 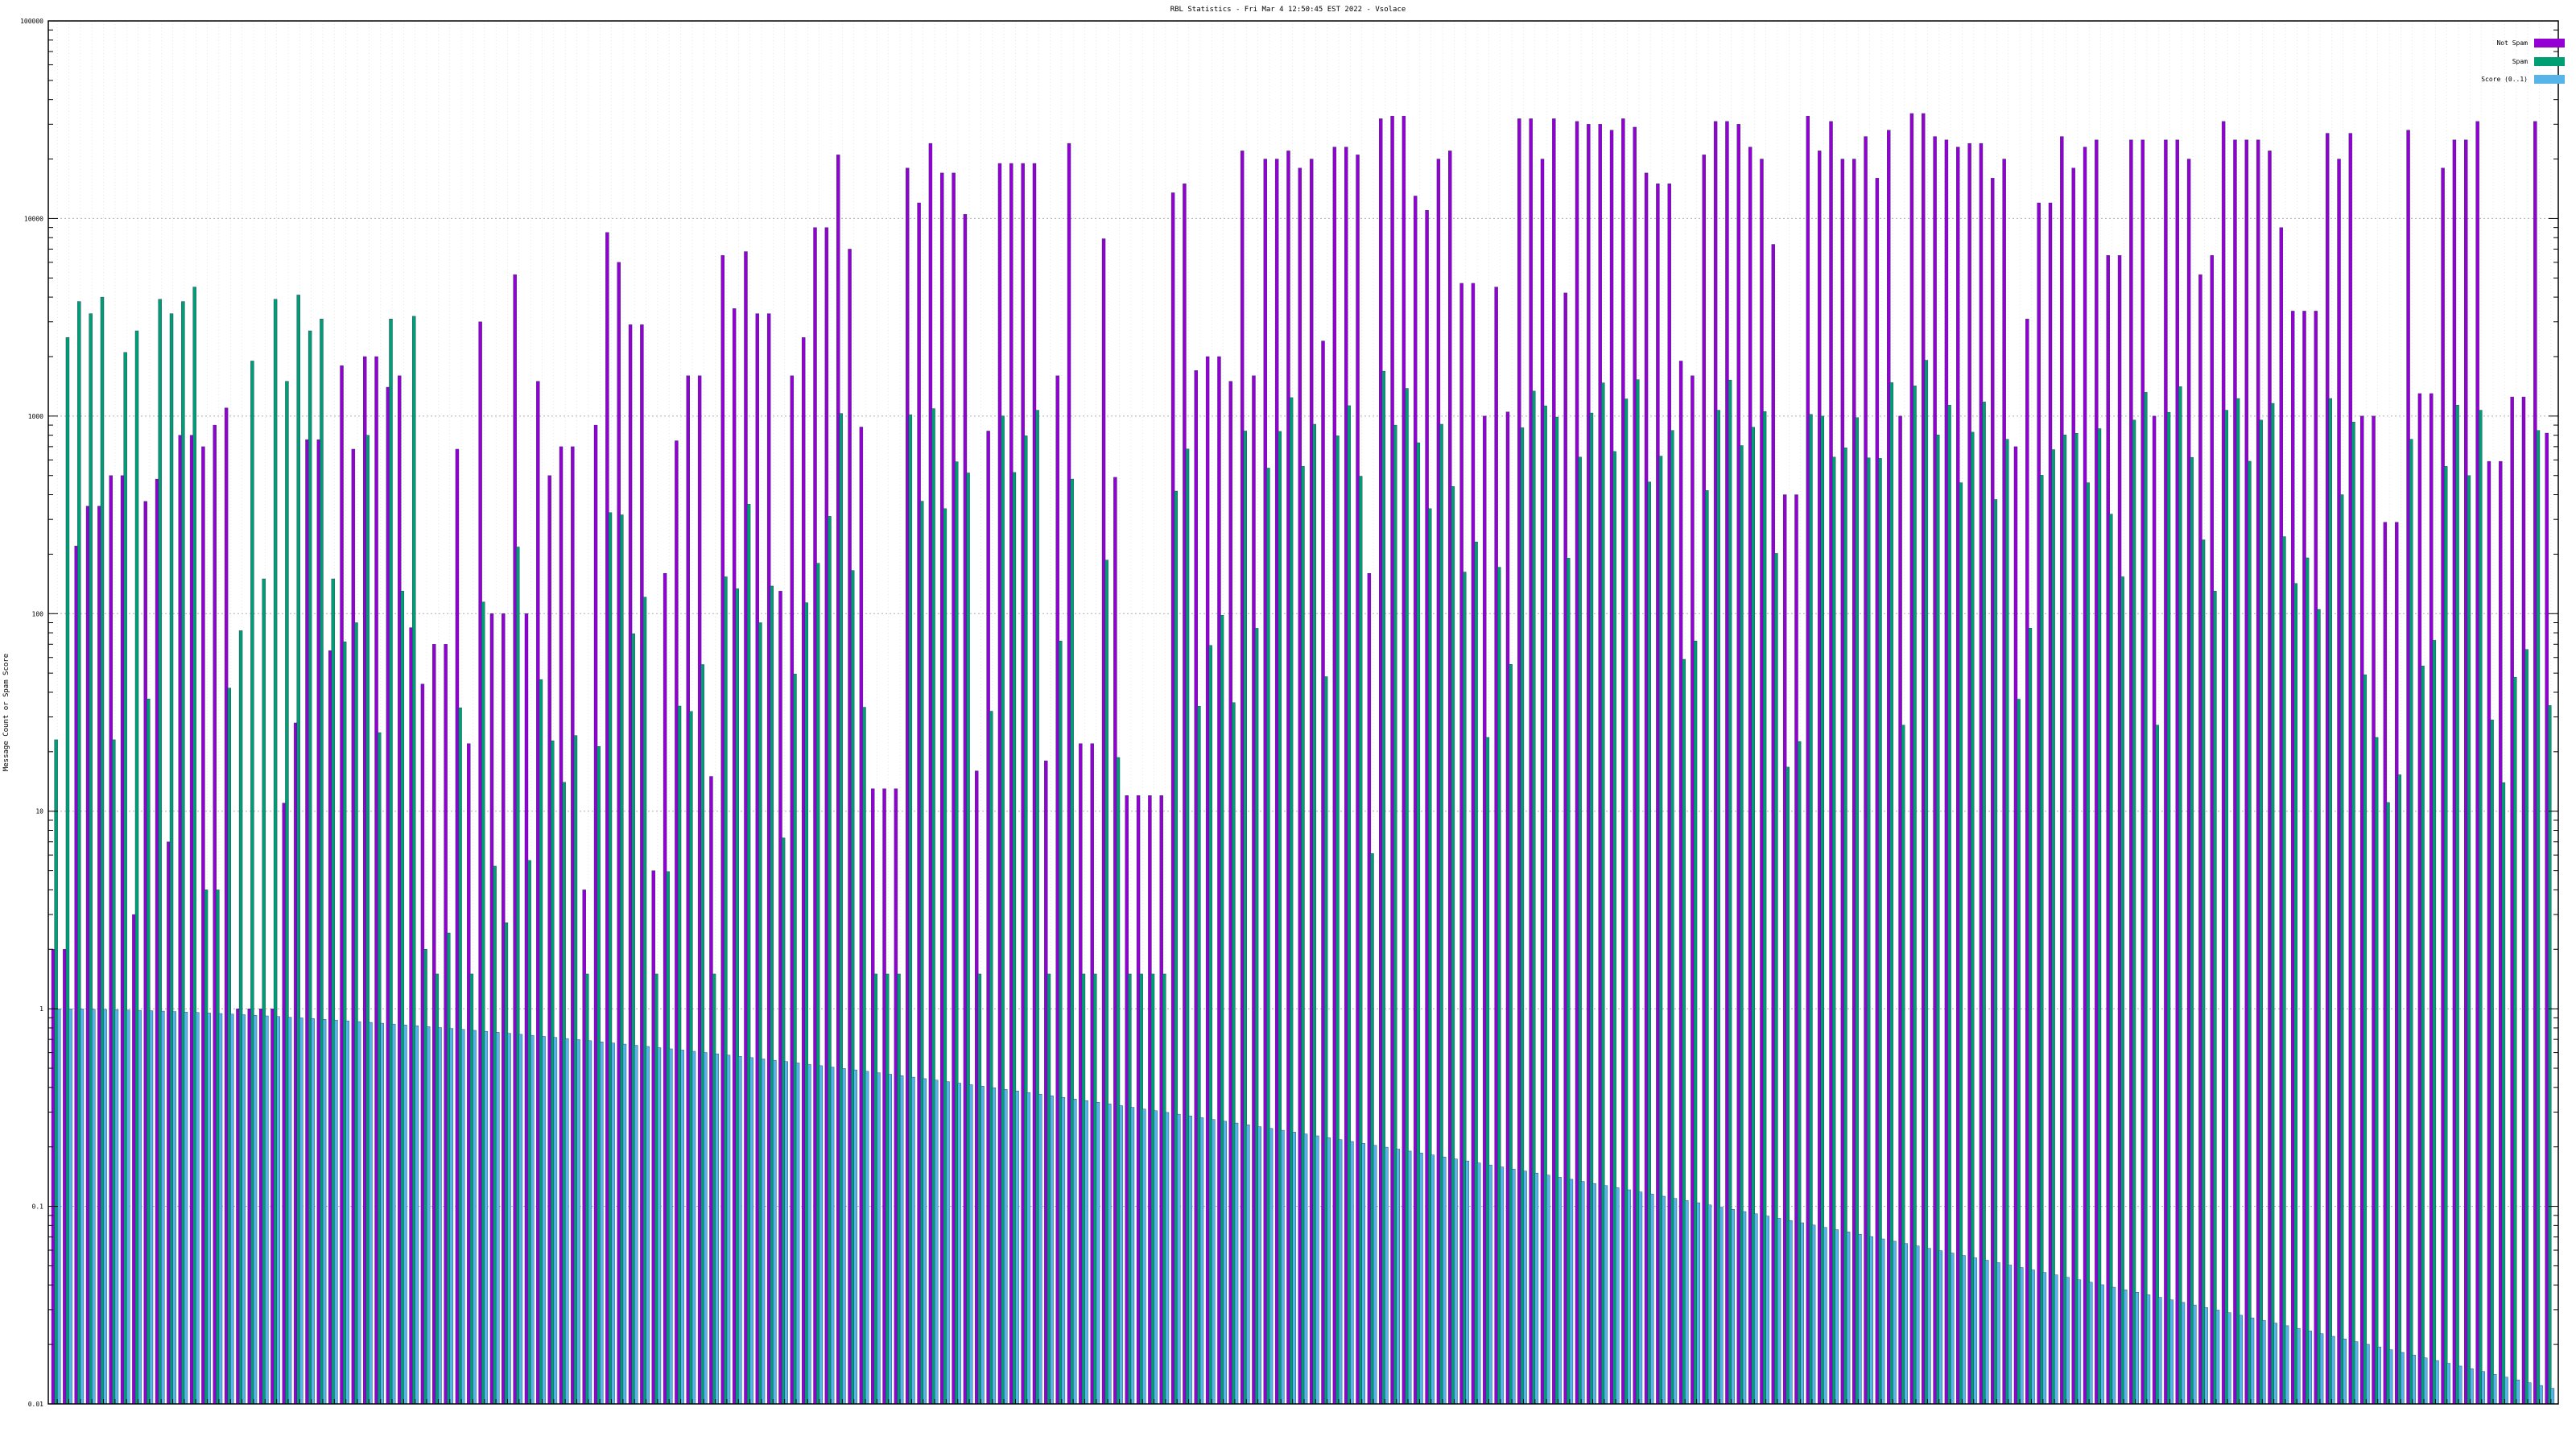 I want to click on y-tick-label: 0.01, so click(x=35, y=1404).